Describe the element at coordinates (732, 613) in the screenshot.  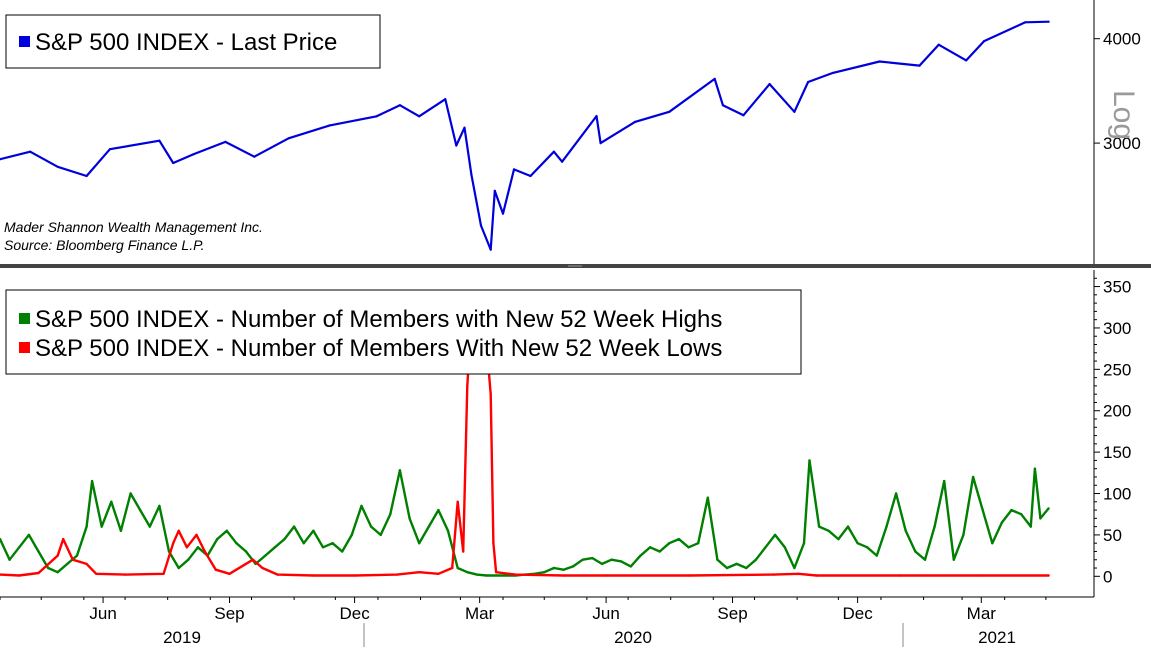
I see `x-tick-label: Sep` at that location.